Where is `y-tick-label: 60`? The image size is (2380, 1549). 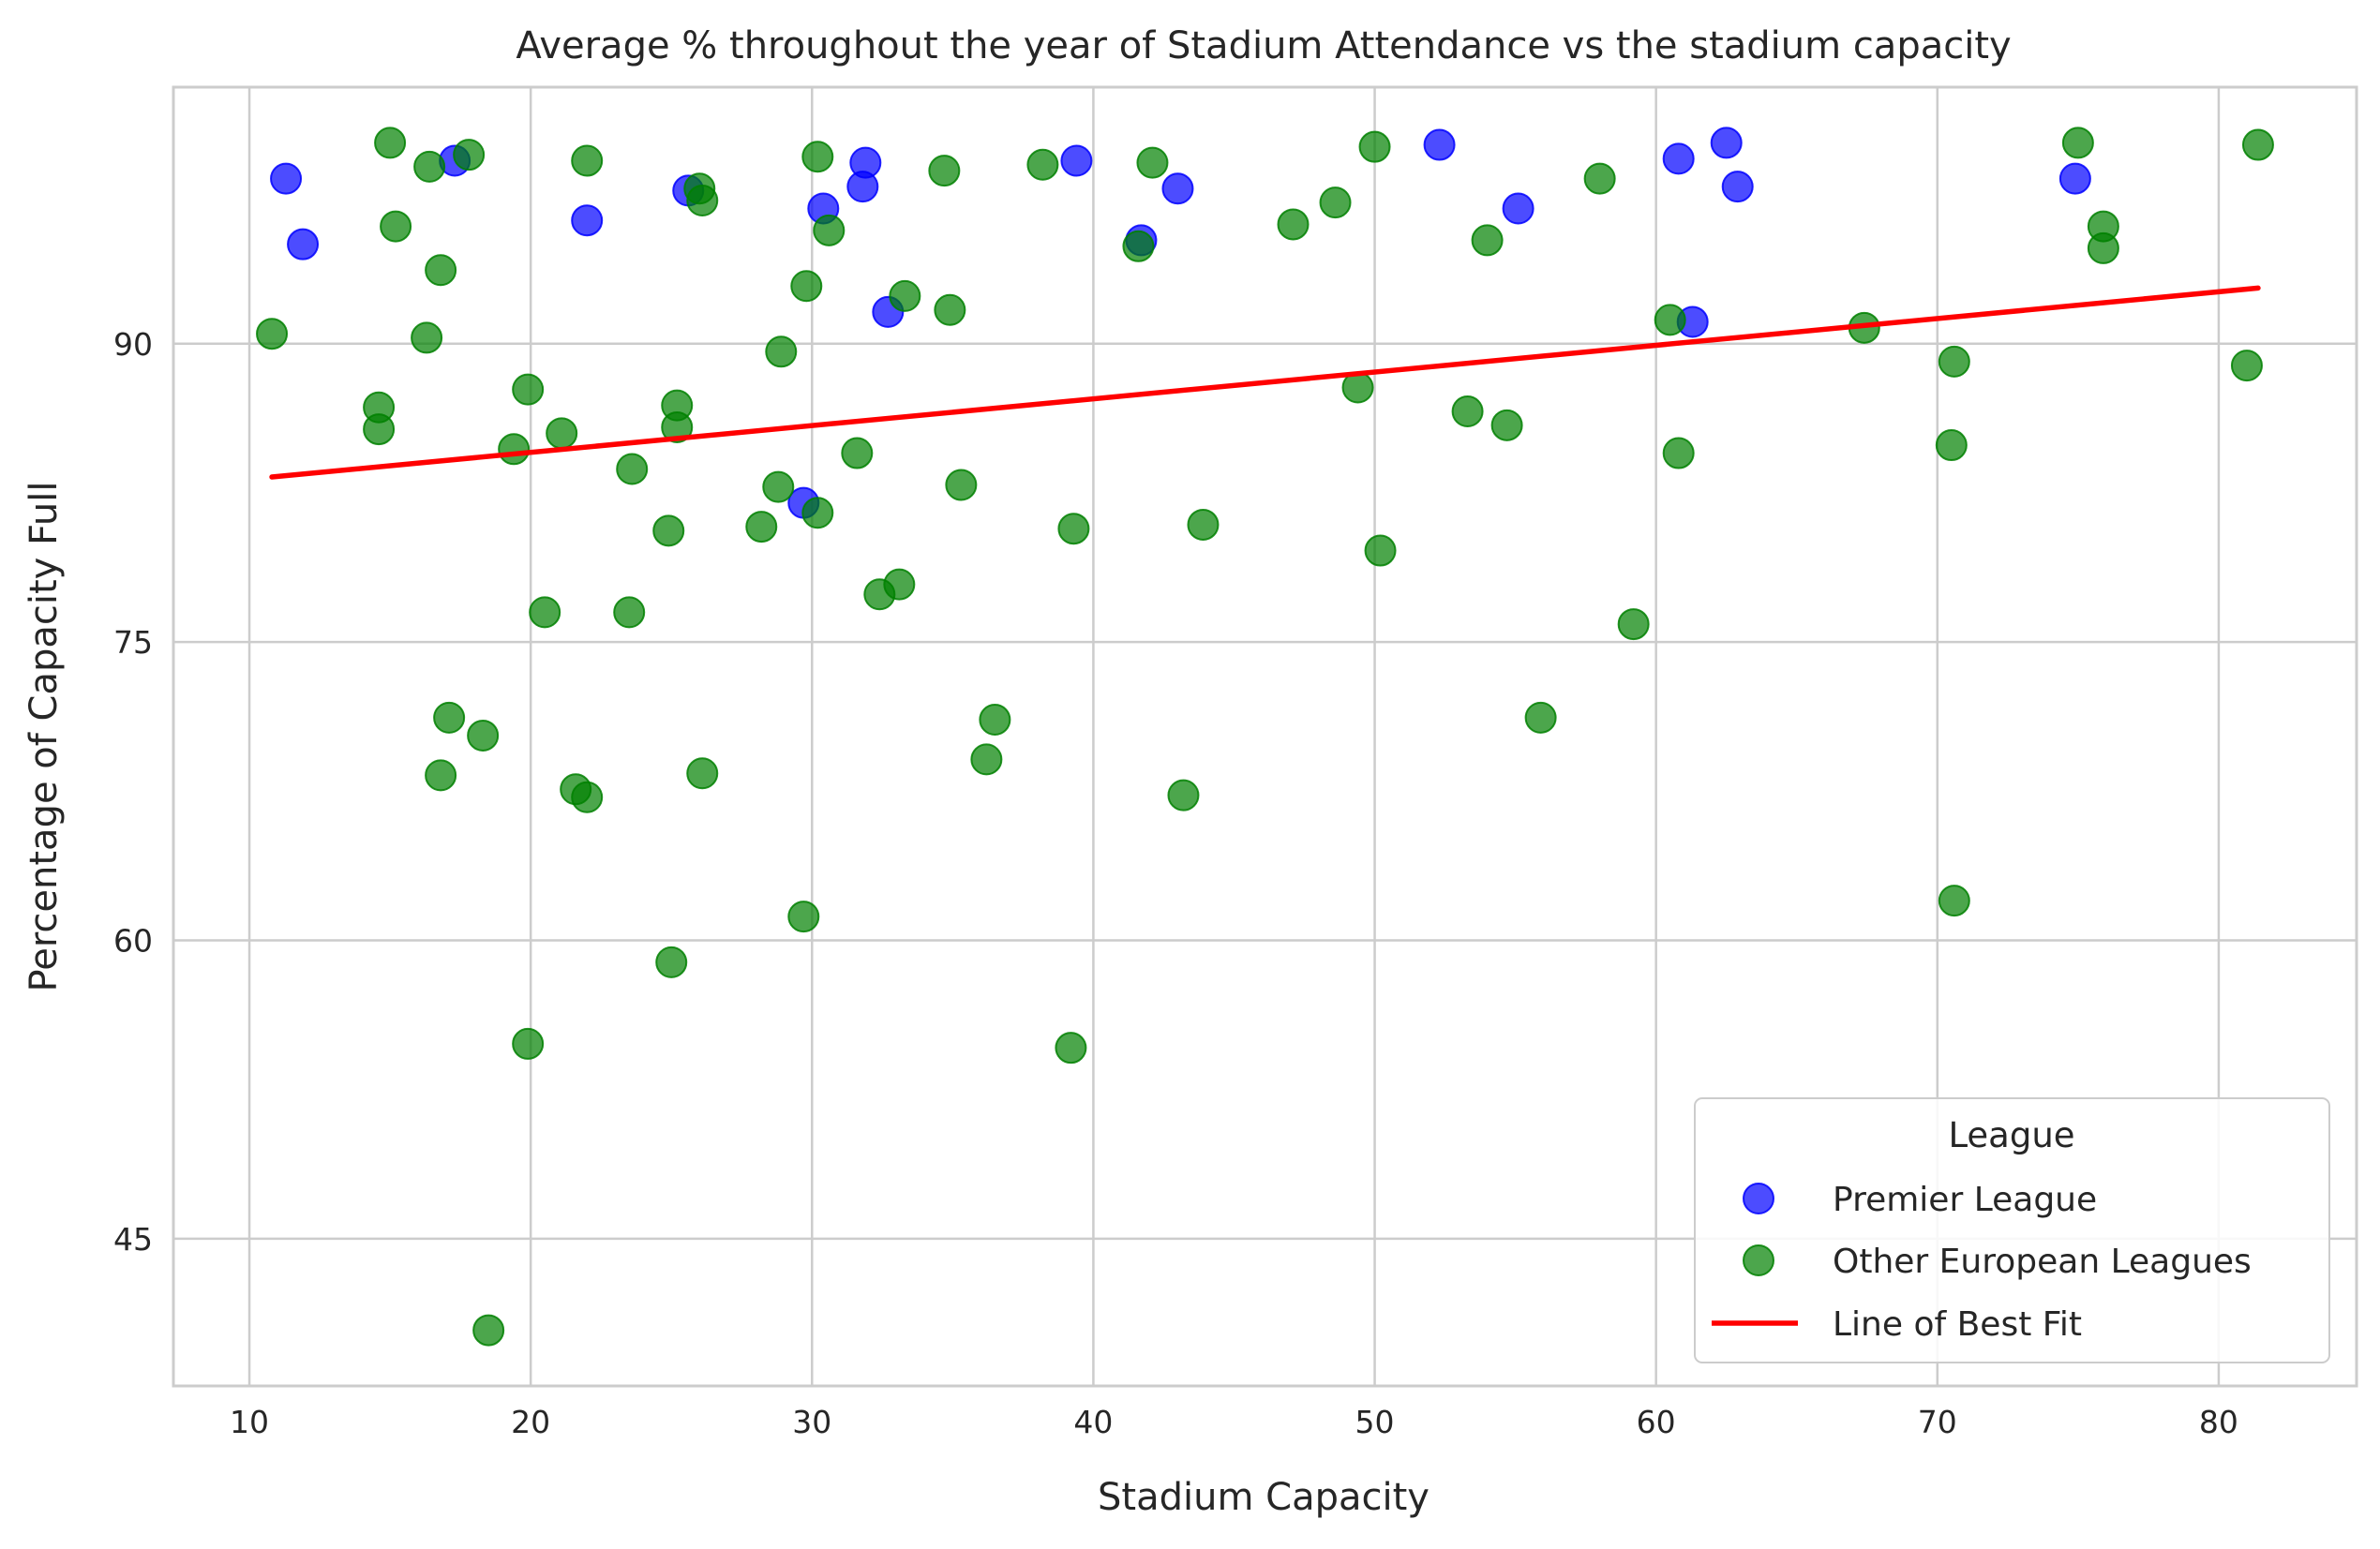 y-tick-label: 60 is located at coordinates (133, 942).